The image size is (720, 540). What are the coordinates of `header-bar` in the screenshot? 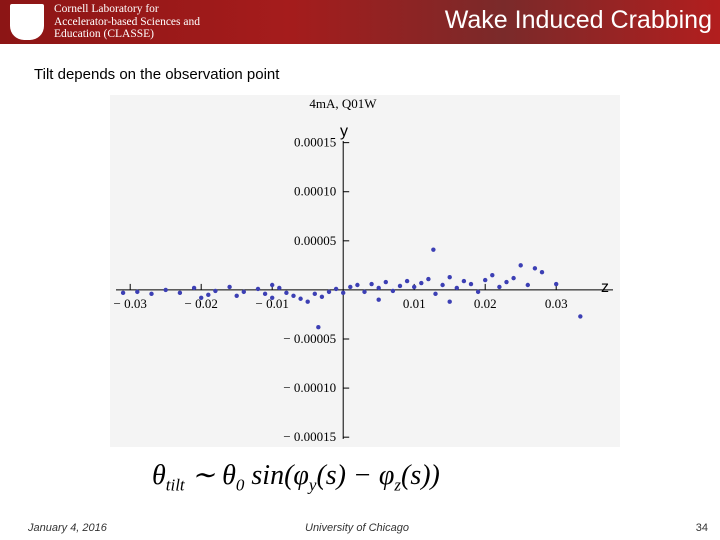 It's located at (360, 22).